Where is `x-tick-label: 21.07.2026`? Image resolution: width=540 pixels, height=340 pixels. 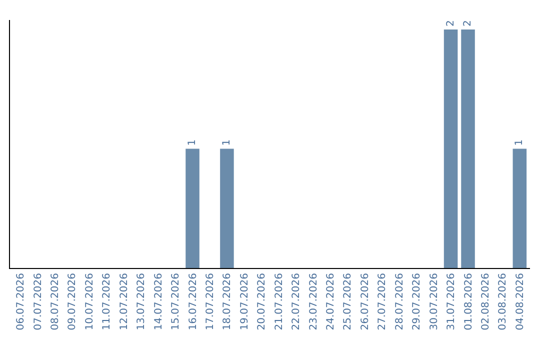 x-tick-label: 21.07.2026 is located at coordinates (279, 301).